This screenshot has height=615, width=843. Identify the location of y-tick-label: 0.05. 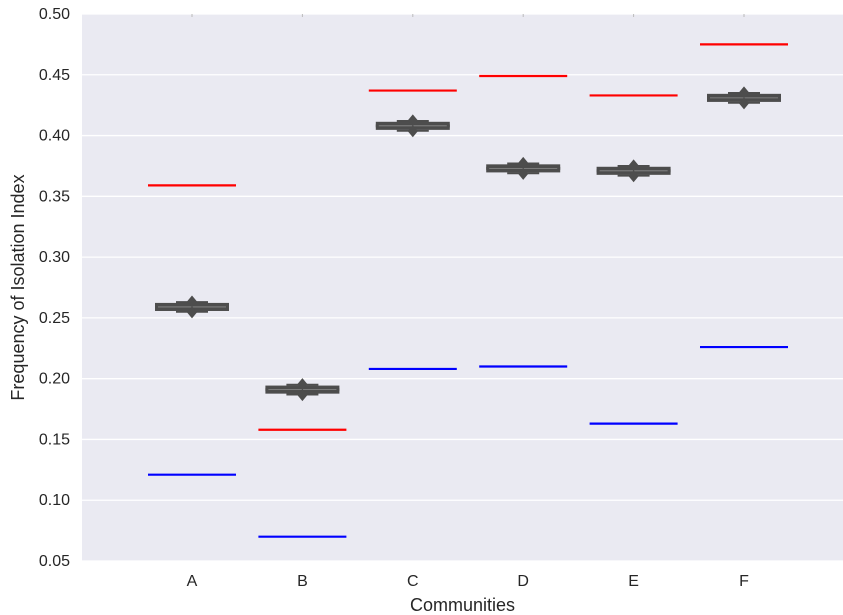
(54, 561).